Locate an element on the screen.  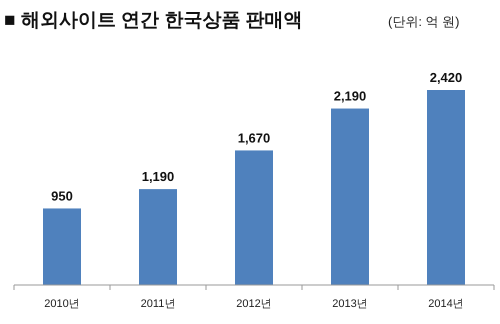
chart-subtitle: (단위: 억 원) is located at coordinates (424, 21).